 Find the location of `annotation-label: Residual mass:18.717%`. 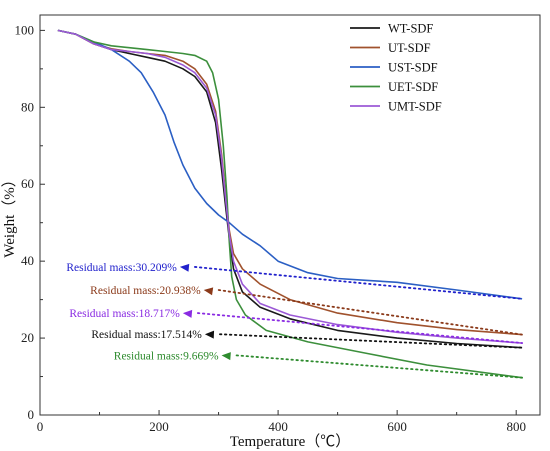

annotation-label: Residual mass:18.717% is located at coordinates (124, 314).